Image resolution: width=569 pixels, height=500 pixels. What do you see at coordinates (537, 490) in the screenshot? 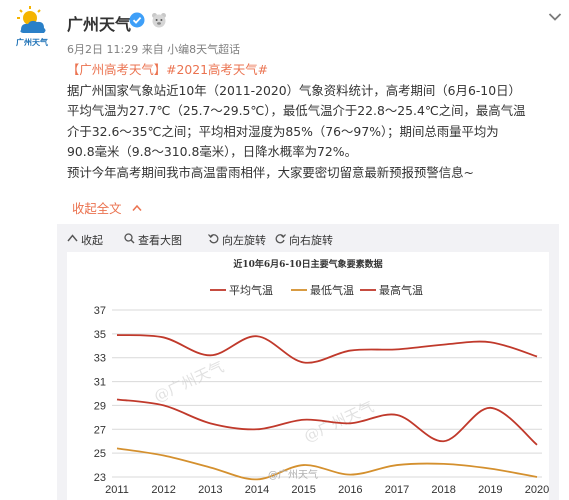
I see `x-tick-label: 2020` at bounding box center [537, 490].